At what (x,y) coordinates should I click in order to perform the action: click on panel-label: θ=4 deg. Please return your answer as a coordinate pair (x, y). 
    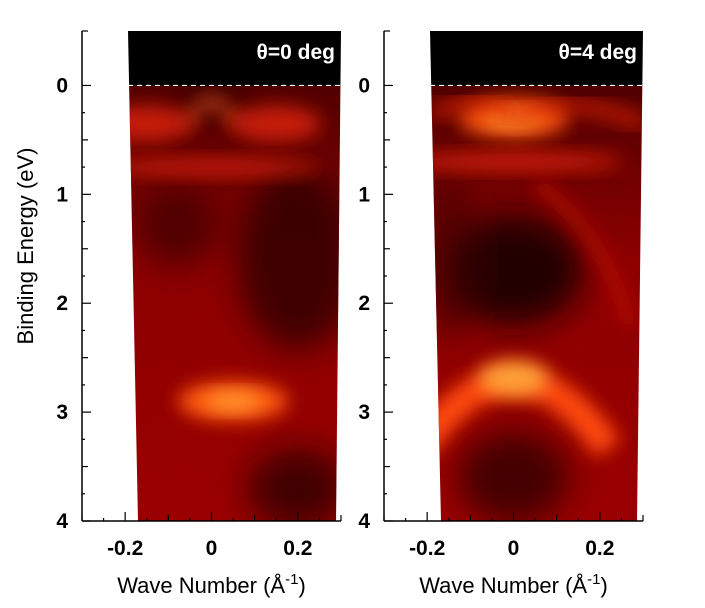
    Looking at the image, I should click on (598, 52).